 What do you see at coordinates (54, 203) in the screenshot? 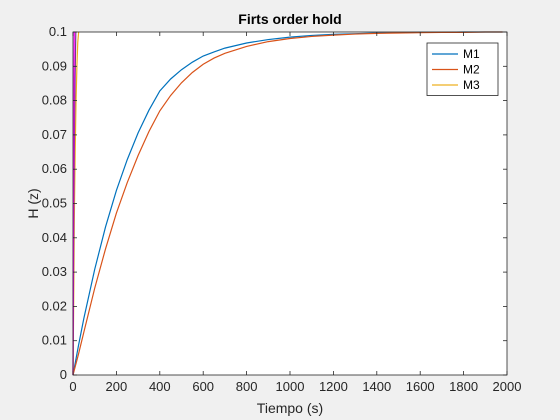
I see `y-tick-label: 0.05` at bounding box center [54, 203].